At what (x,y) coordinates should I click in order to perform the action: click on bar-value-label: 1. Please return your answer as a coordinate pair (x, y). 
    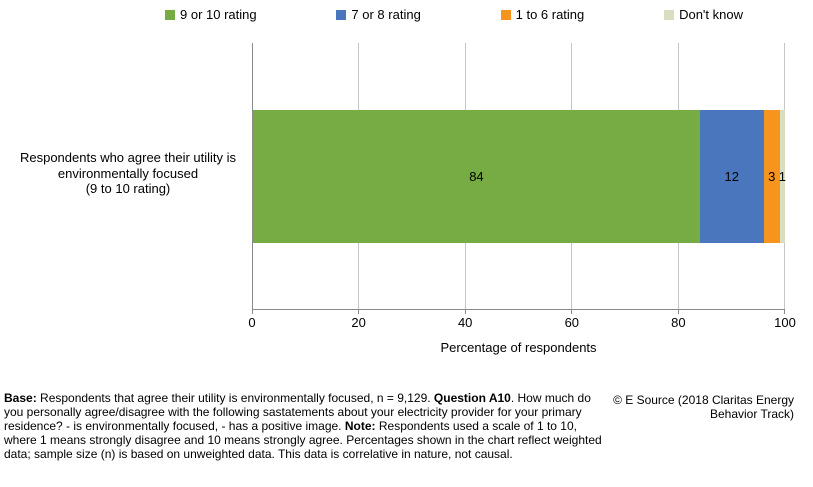
    Looking at the image, I should click on (782, 176).